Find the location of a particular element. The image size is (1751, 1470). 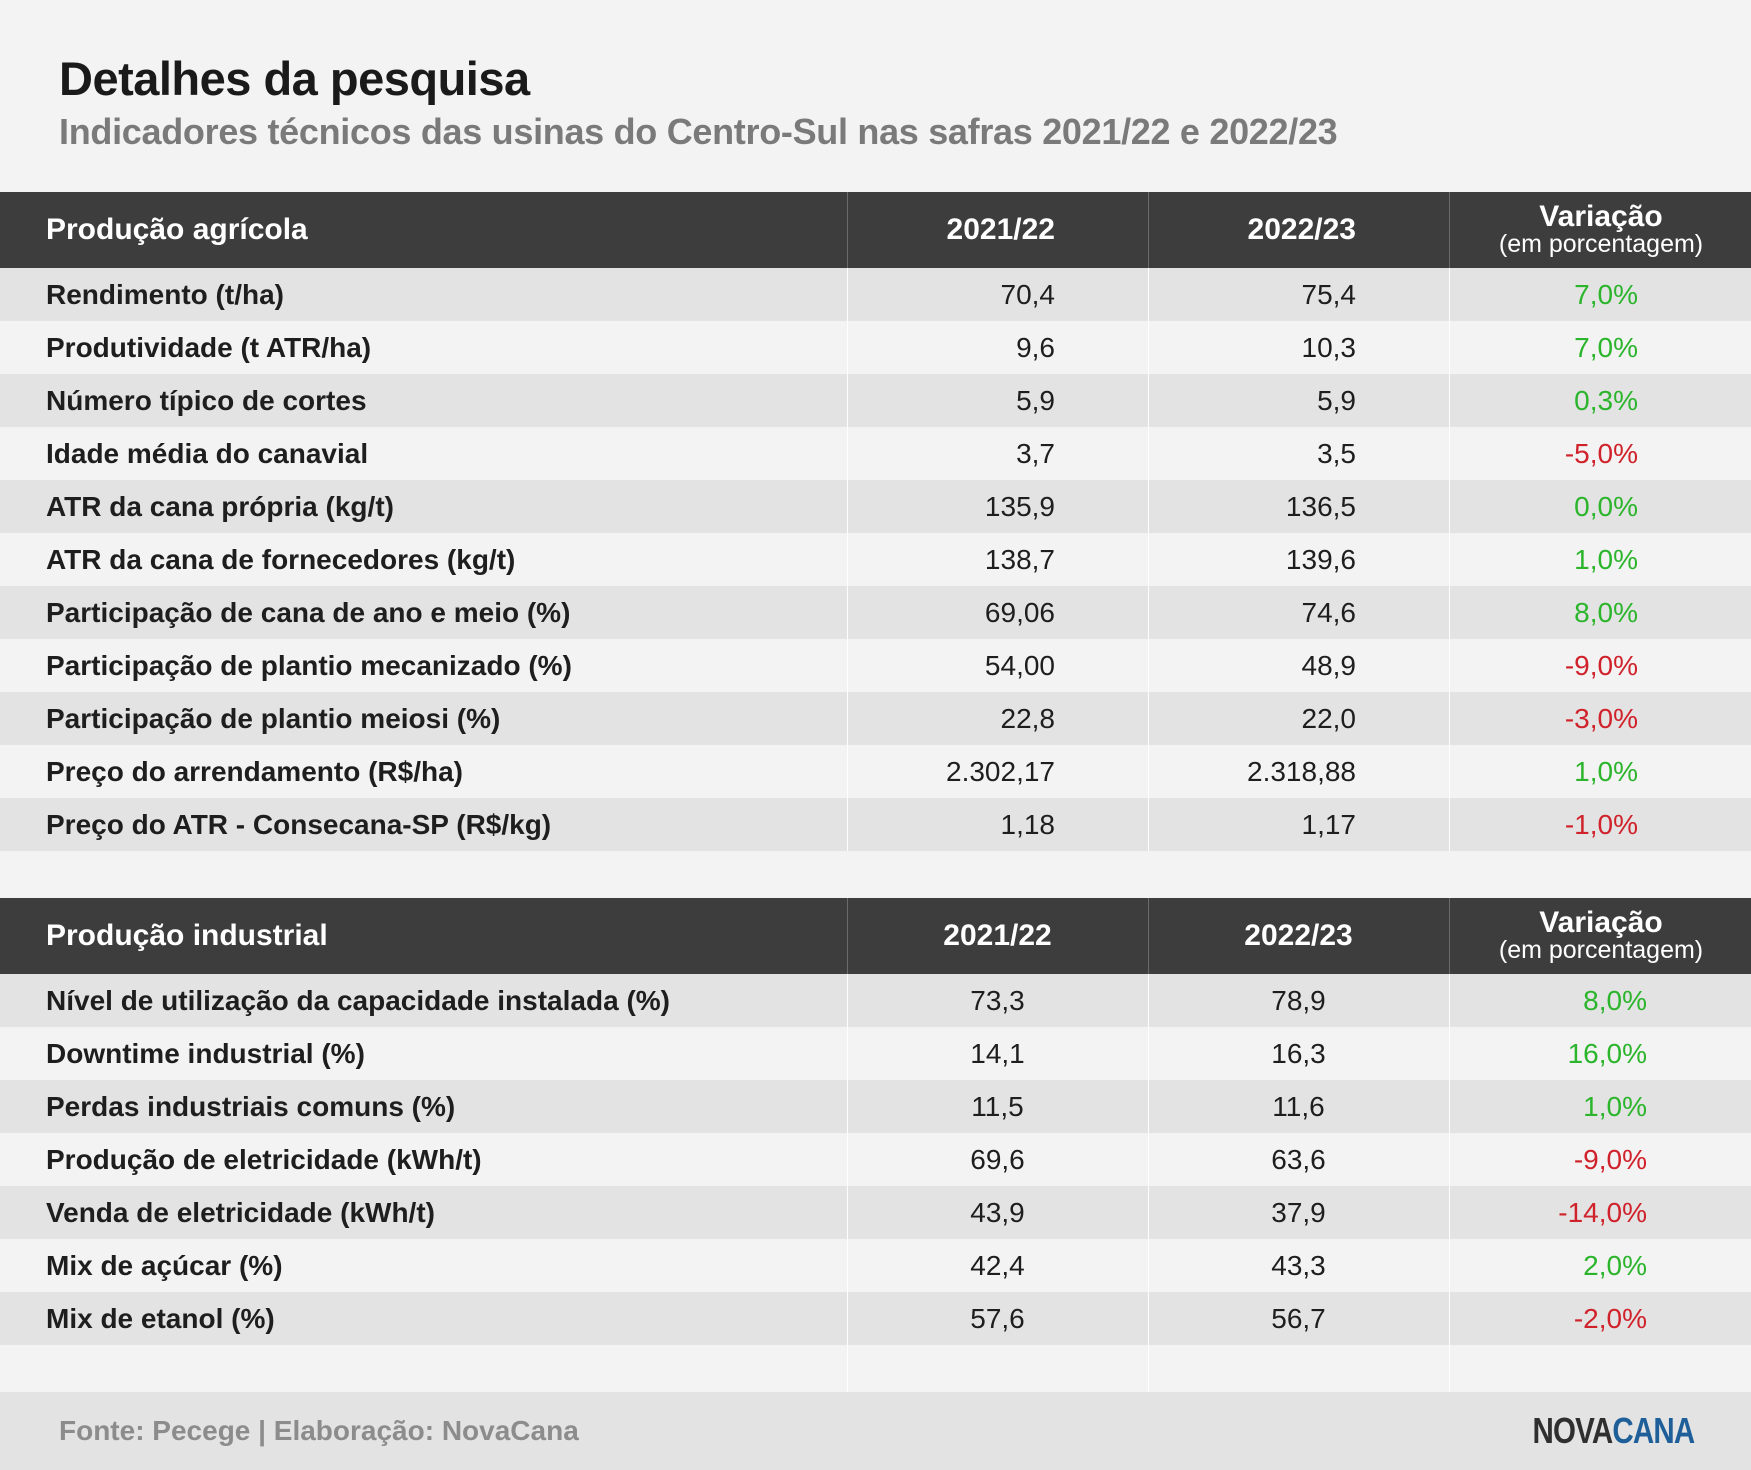

row-label: ATR da cana de fornecedores (kg/t) is located at coordinates (281, 559).